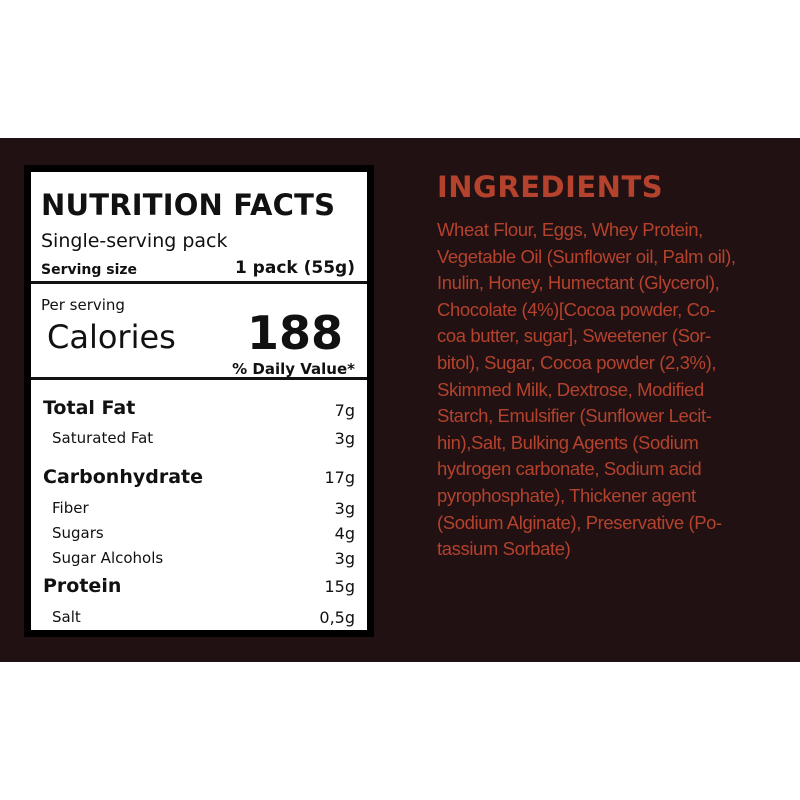 The width and height of the screenshot is (800, 800). I want to click on nutrient-label: Sugar Alcohols, so click(108, 558).